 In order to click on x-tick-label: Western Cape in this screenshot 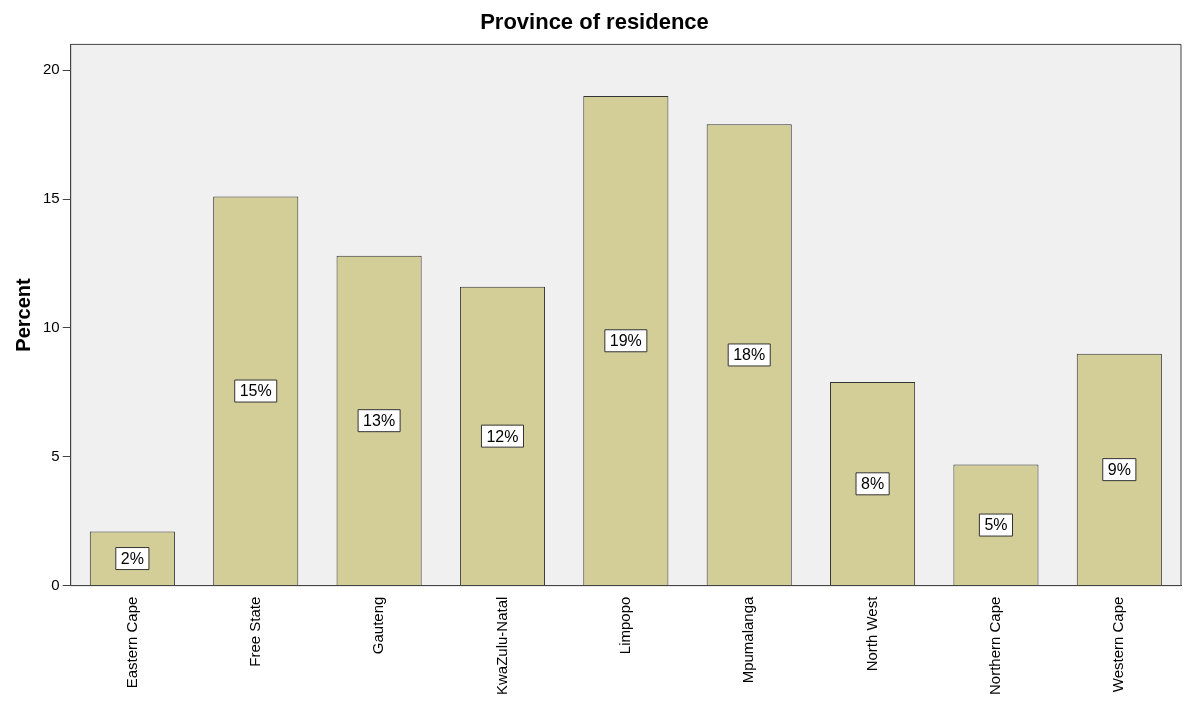, I will do `click(1118, 644)`.